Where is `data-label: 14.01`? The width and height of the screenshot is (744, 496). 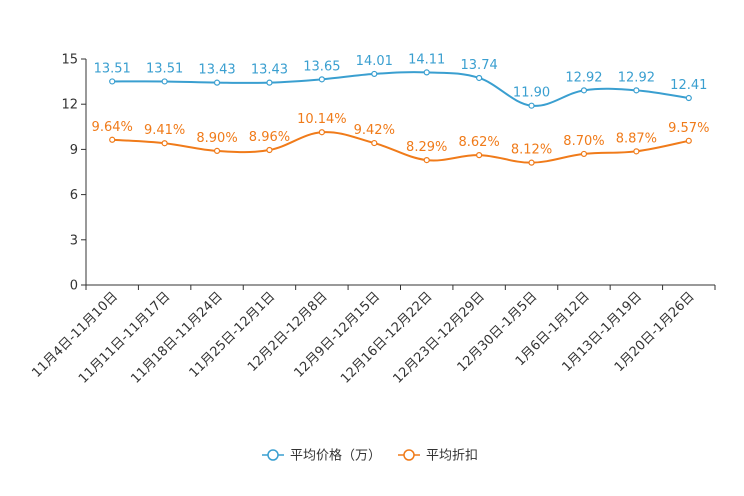 data-label: 14.01 is located at coordinates (374, 61).